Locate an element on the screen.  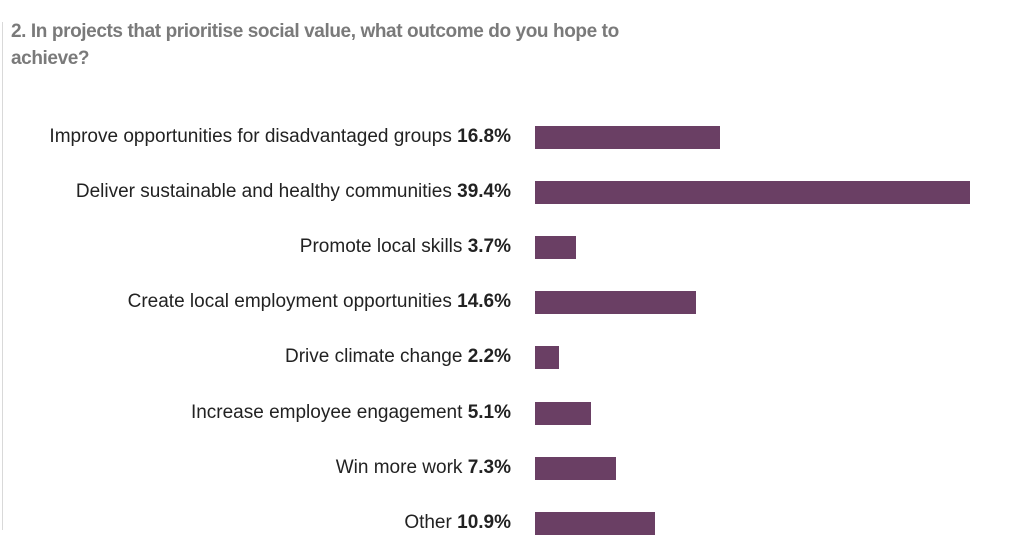
bar-label: Other 10.9% is located at coordinates (457, 523).